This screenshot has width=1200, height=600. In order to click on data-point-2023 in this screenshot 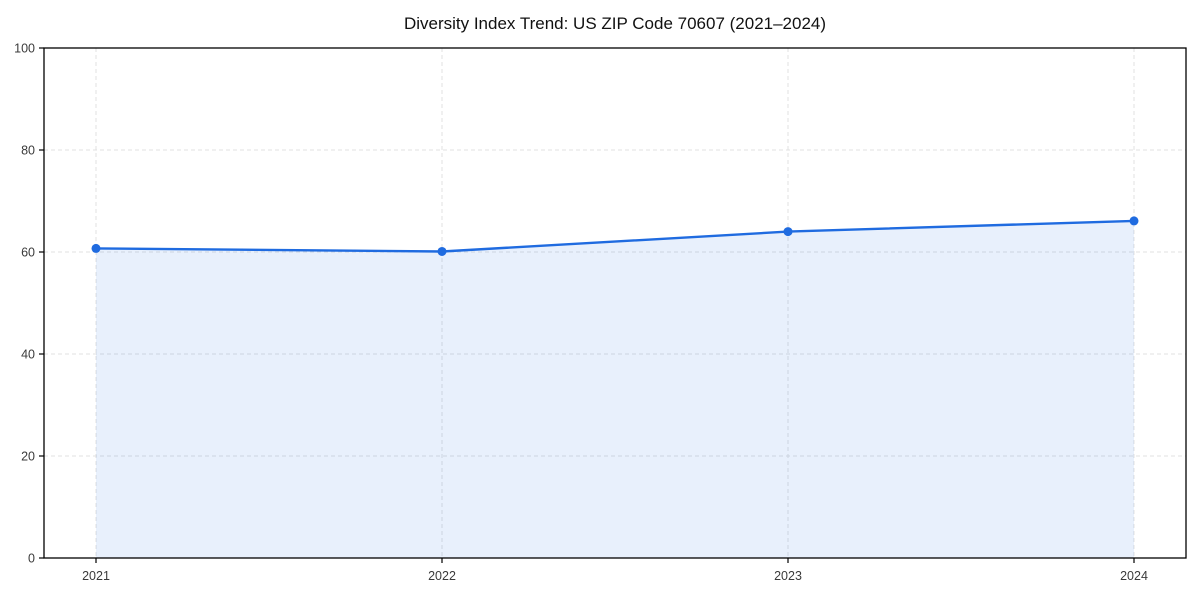, I will do `click(788, 232)`.